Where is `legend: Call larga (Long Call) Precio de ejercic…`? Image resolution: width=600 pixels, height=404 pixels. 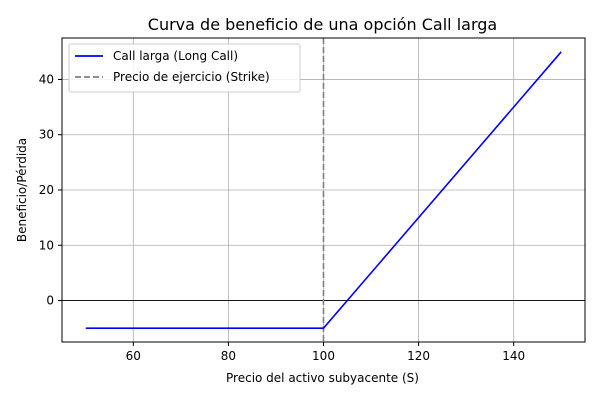 legend: Call larga (Long Call) Precio de ejercic… is located at coordinates (184, 68).